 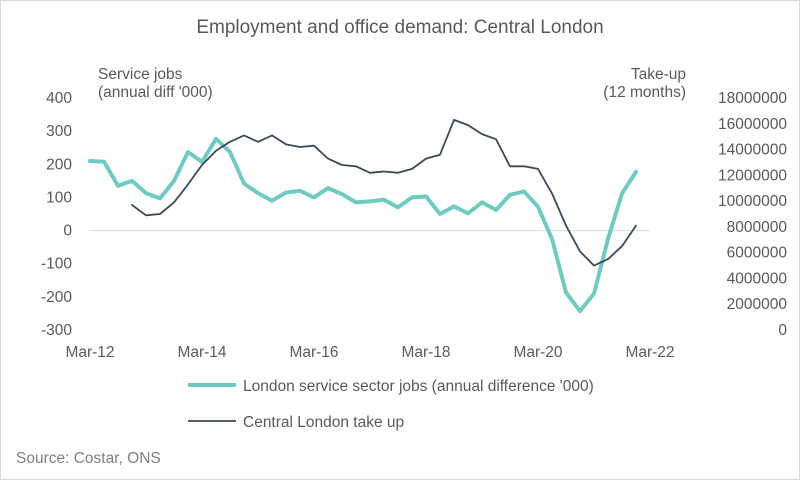 What do you see at coordinates (757, 227) in the screenshot?
I see `y-right-tick-label: 8000000` at bounding box center [757, 227].